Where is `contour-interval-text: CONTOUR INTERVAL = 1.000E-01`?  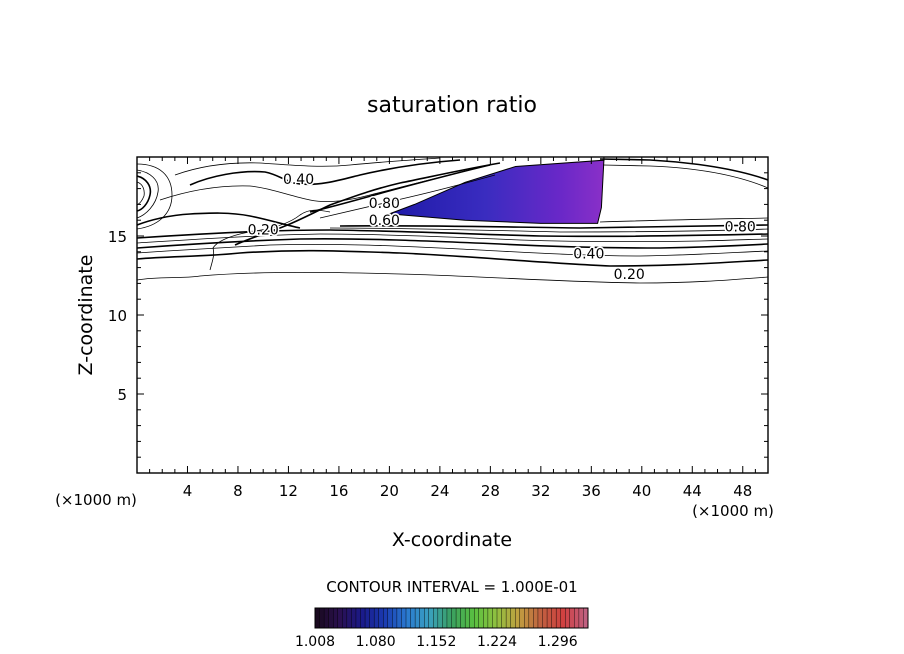
contour-interval-text: CONTOUR INTERVAL = 1.000E-01 is located at coordinates (451, 587).